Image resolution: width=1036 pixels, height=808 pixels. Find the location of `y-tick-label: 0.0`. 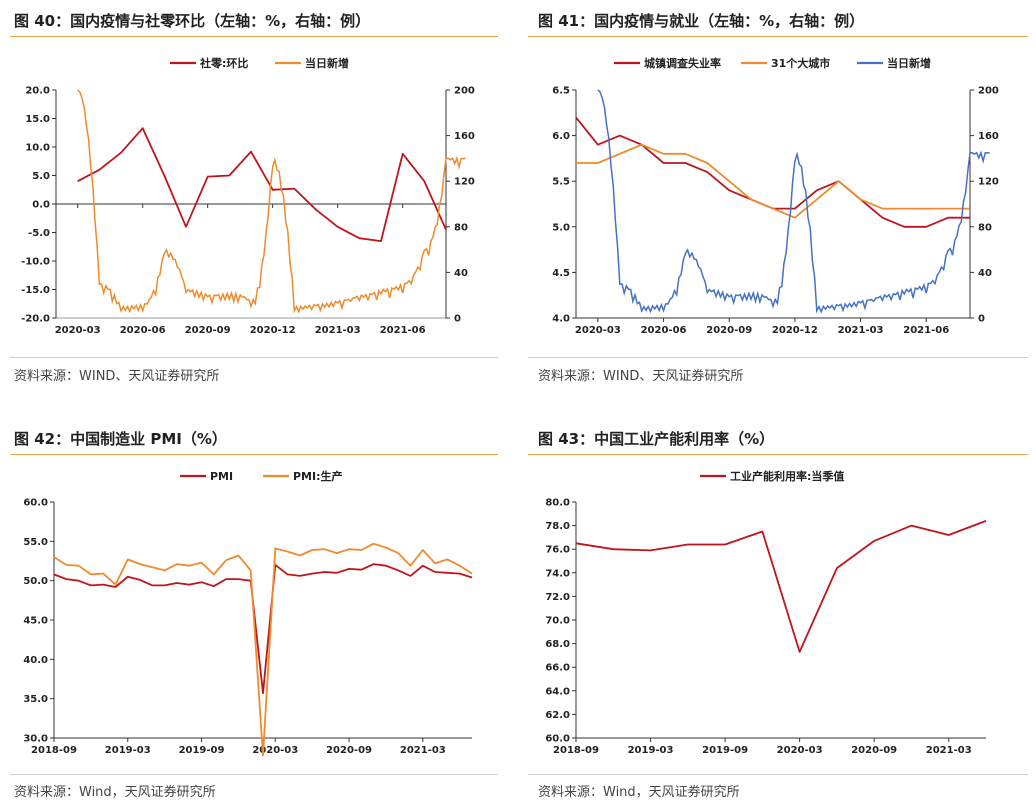

y-tick-label: 0.0 is located at coordinates (41, 205).